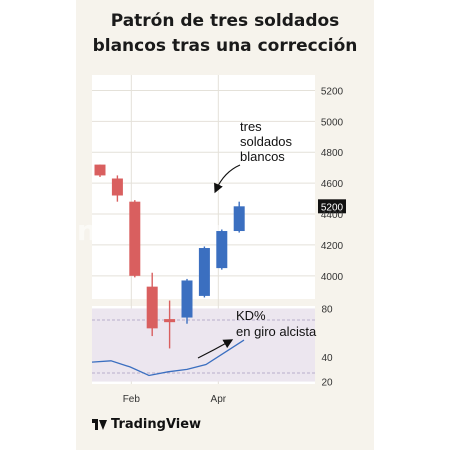 This screenshot has height=450, width=450. I want to click on tradingview-logo: TradingView, so click(146, 424).